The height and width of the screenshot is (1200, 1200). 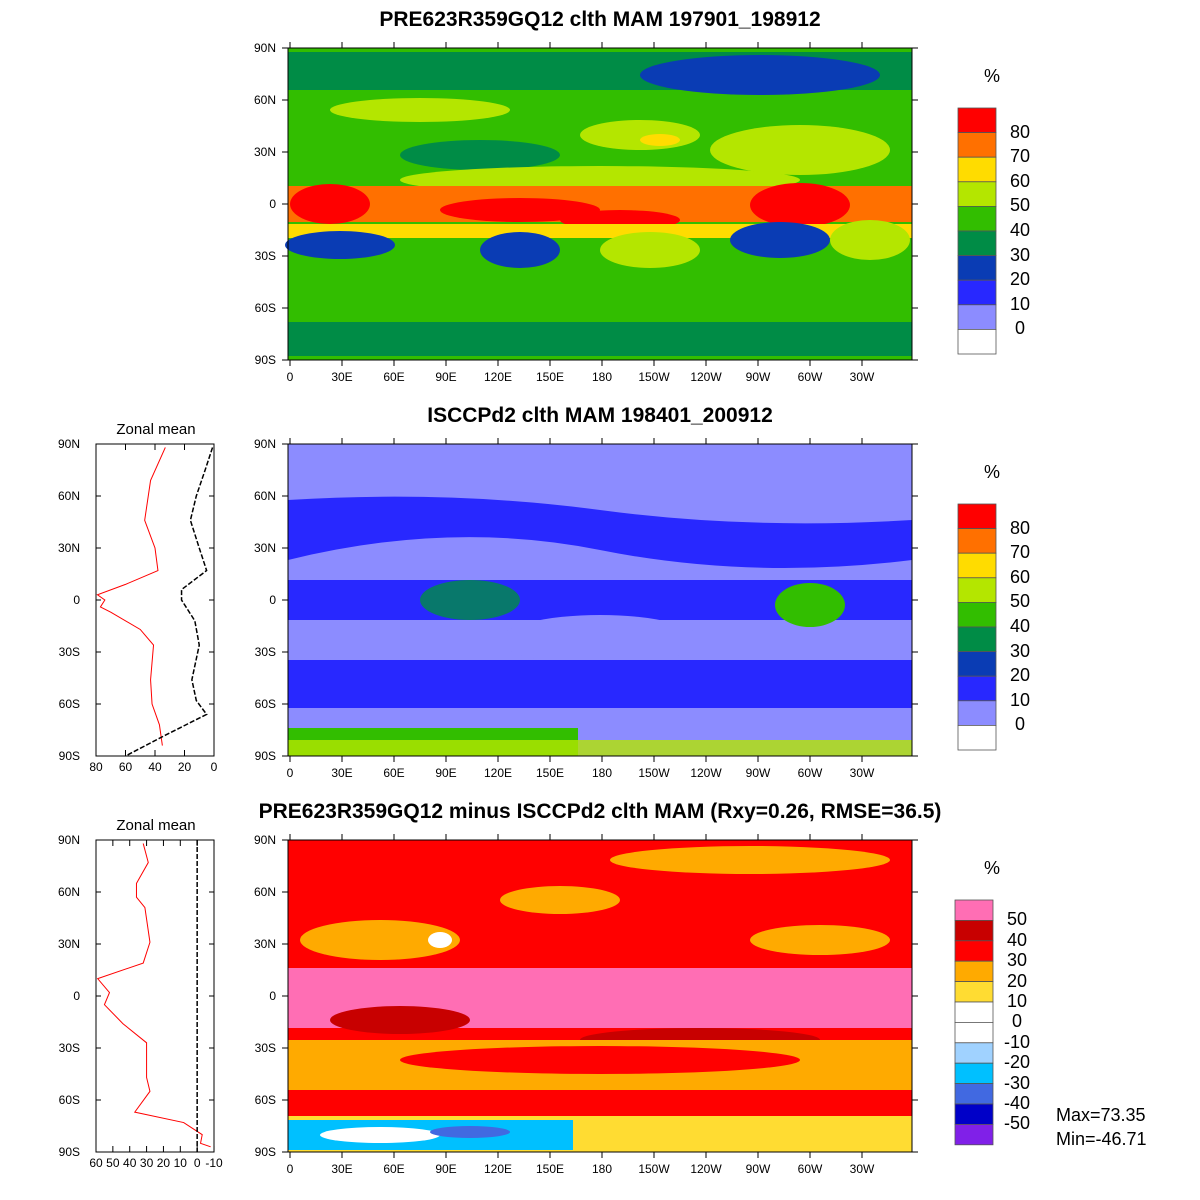 I want to click on colorbar-label: -40, so click(x=1016, y=1103).